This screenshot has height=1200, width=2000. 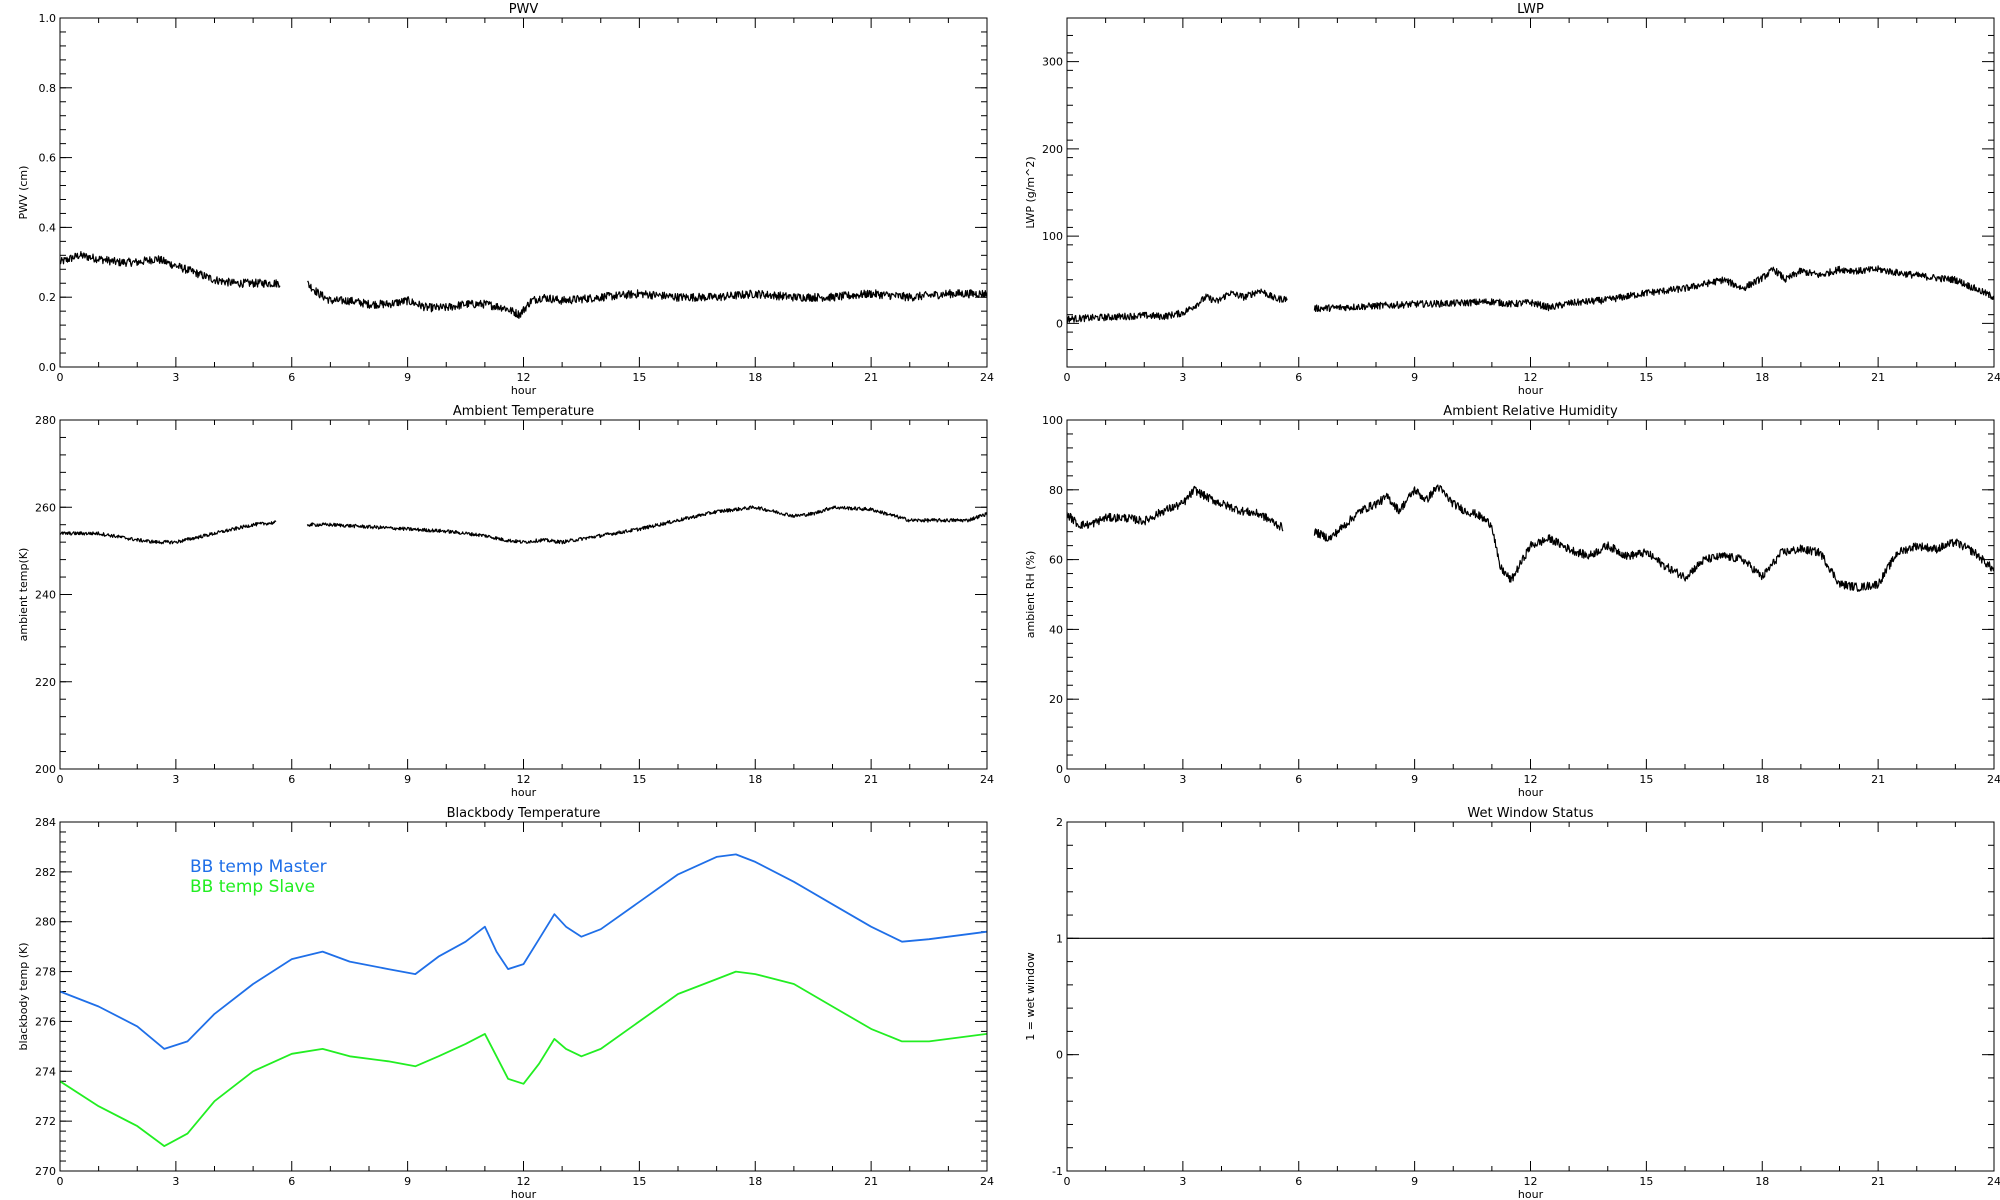 I want to click on y-axis-label: blackbody temp (K), so click(x=23, y=997).